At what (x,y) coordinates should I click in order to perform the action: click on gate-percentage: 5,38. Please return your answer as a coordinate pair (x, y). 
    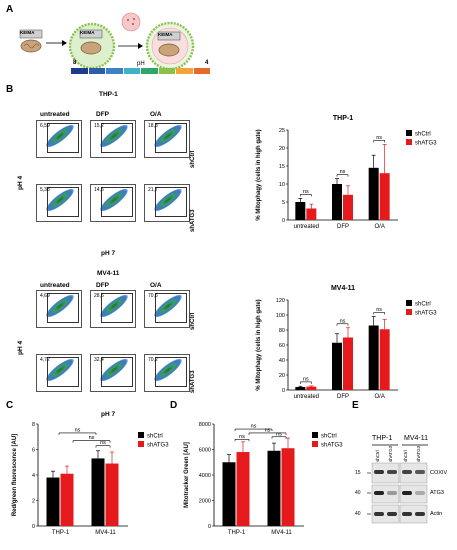
    Looking at the image, I should click on (45, 190).